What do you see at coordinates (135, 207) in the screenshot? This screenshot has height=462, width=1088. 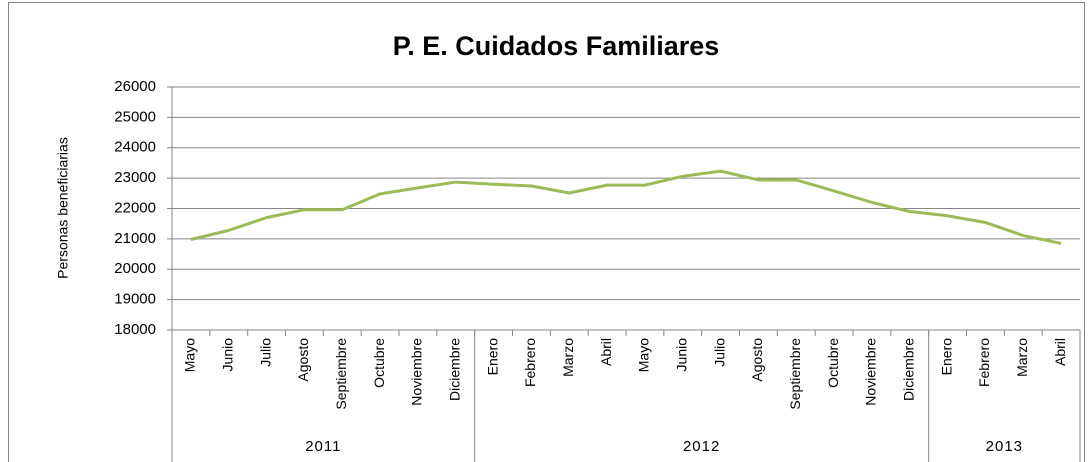 I see `y-tick-label: 22000` at bounding box center [135, 207].